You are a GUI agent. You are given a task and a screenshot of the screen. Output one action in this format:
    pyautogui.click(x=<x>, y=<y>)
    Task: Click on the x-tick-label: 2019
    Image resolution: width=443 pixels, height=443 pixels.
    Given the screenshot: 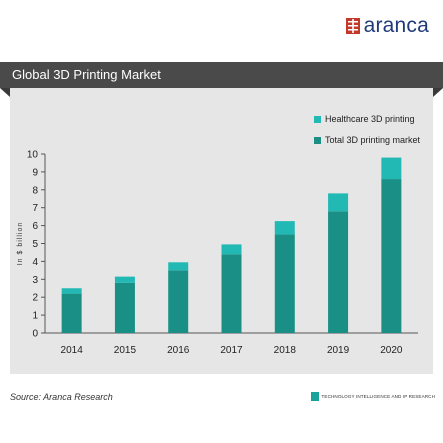 What is the action you would take?
    pyautogui.click(x=338, y=350)
    